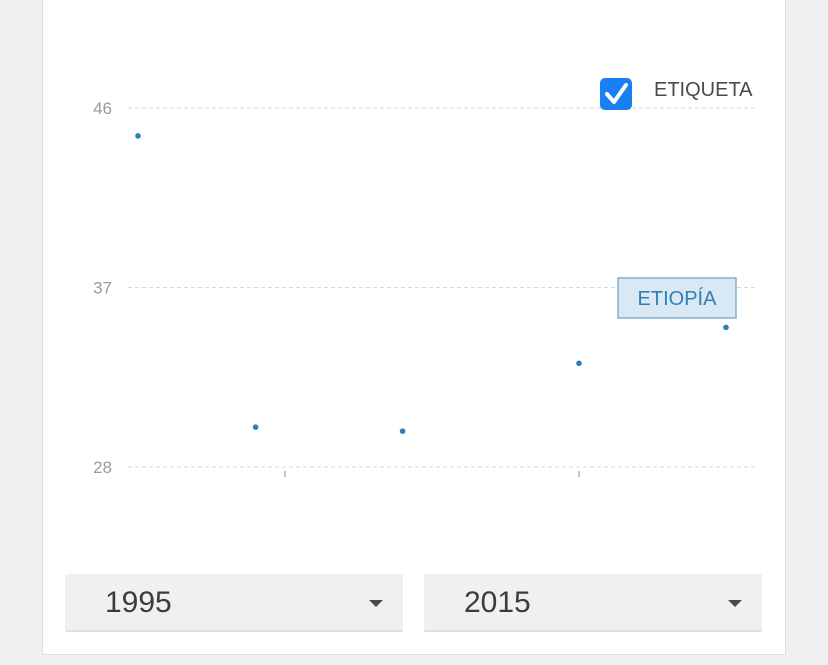  I want to click on end-year-select: 2015, so click(593, 603).